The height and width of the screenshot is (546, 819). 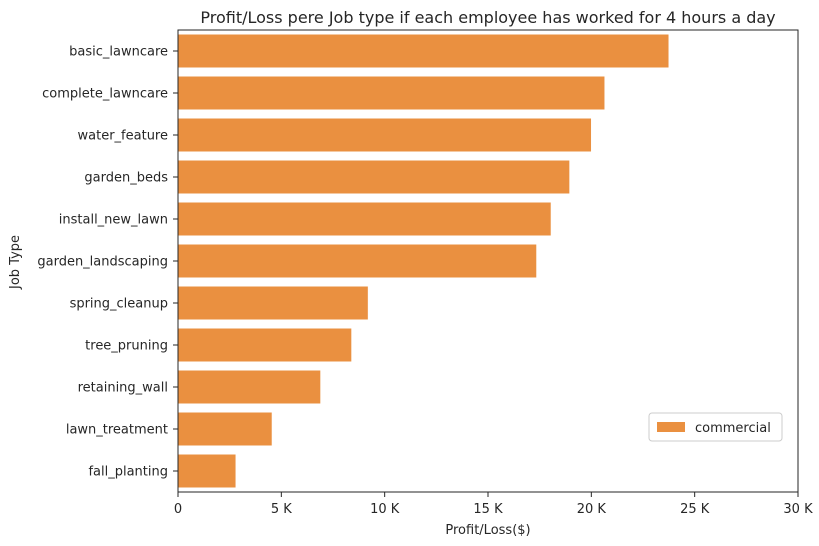 I want to click on bar-install-new-lawn, so click(x=364, y=219).